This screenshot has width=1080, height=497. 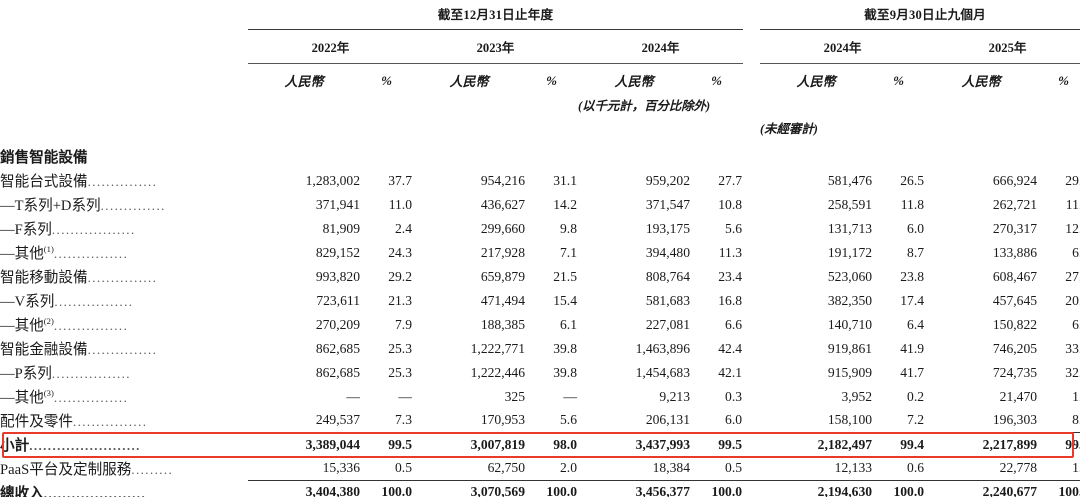 I want to click on cell-percent: 1.0, so click(x=1076, y=396).